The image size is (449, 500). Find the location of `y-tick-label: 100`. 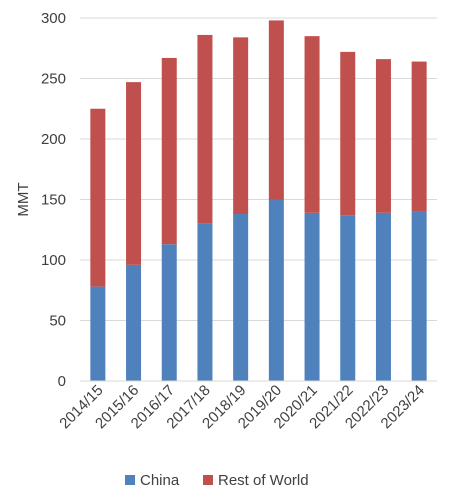

y-tick-label: 100 is located at coordinates (53, 260).